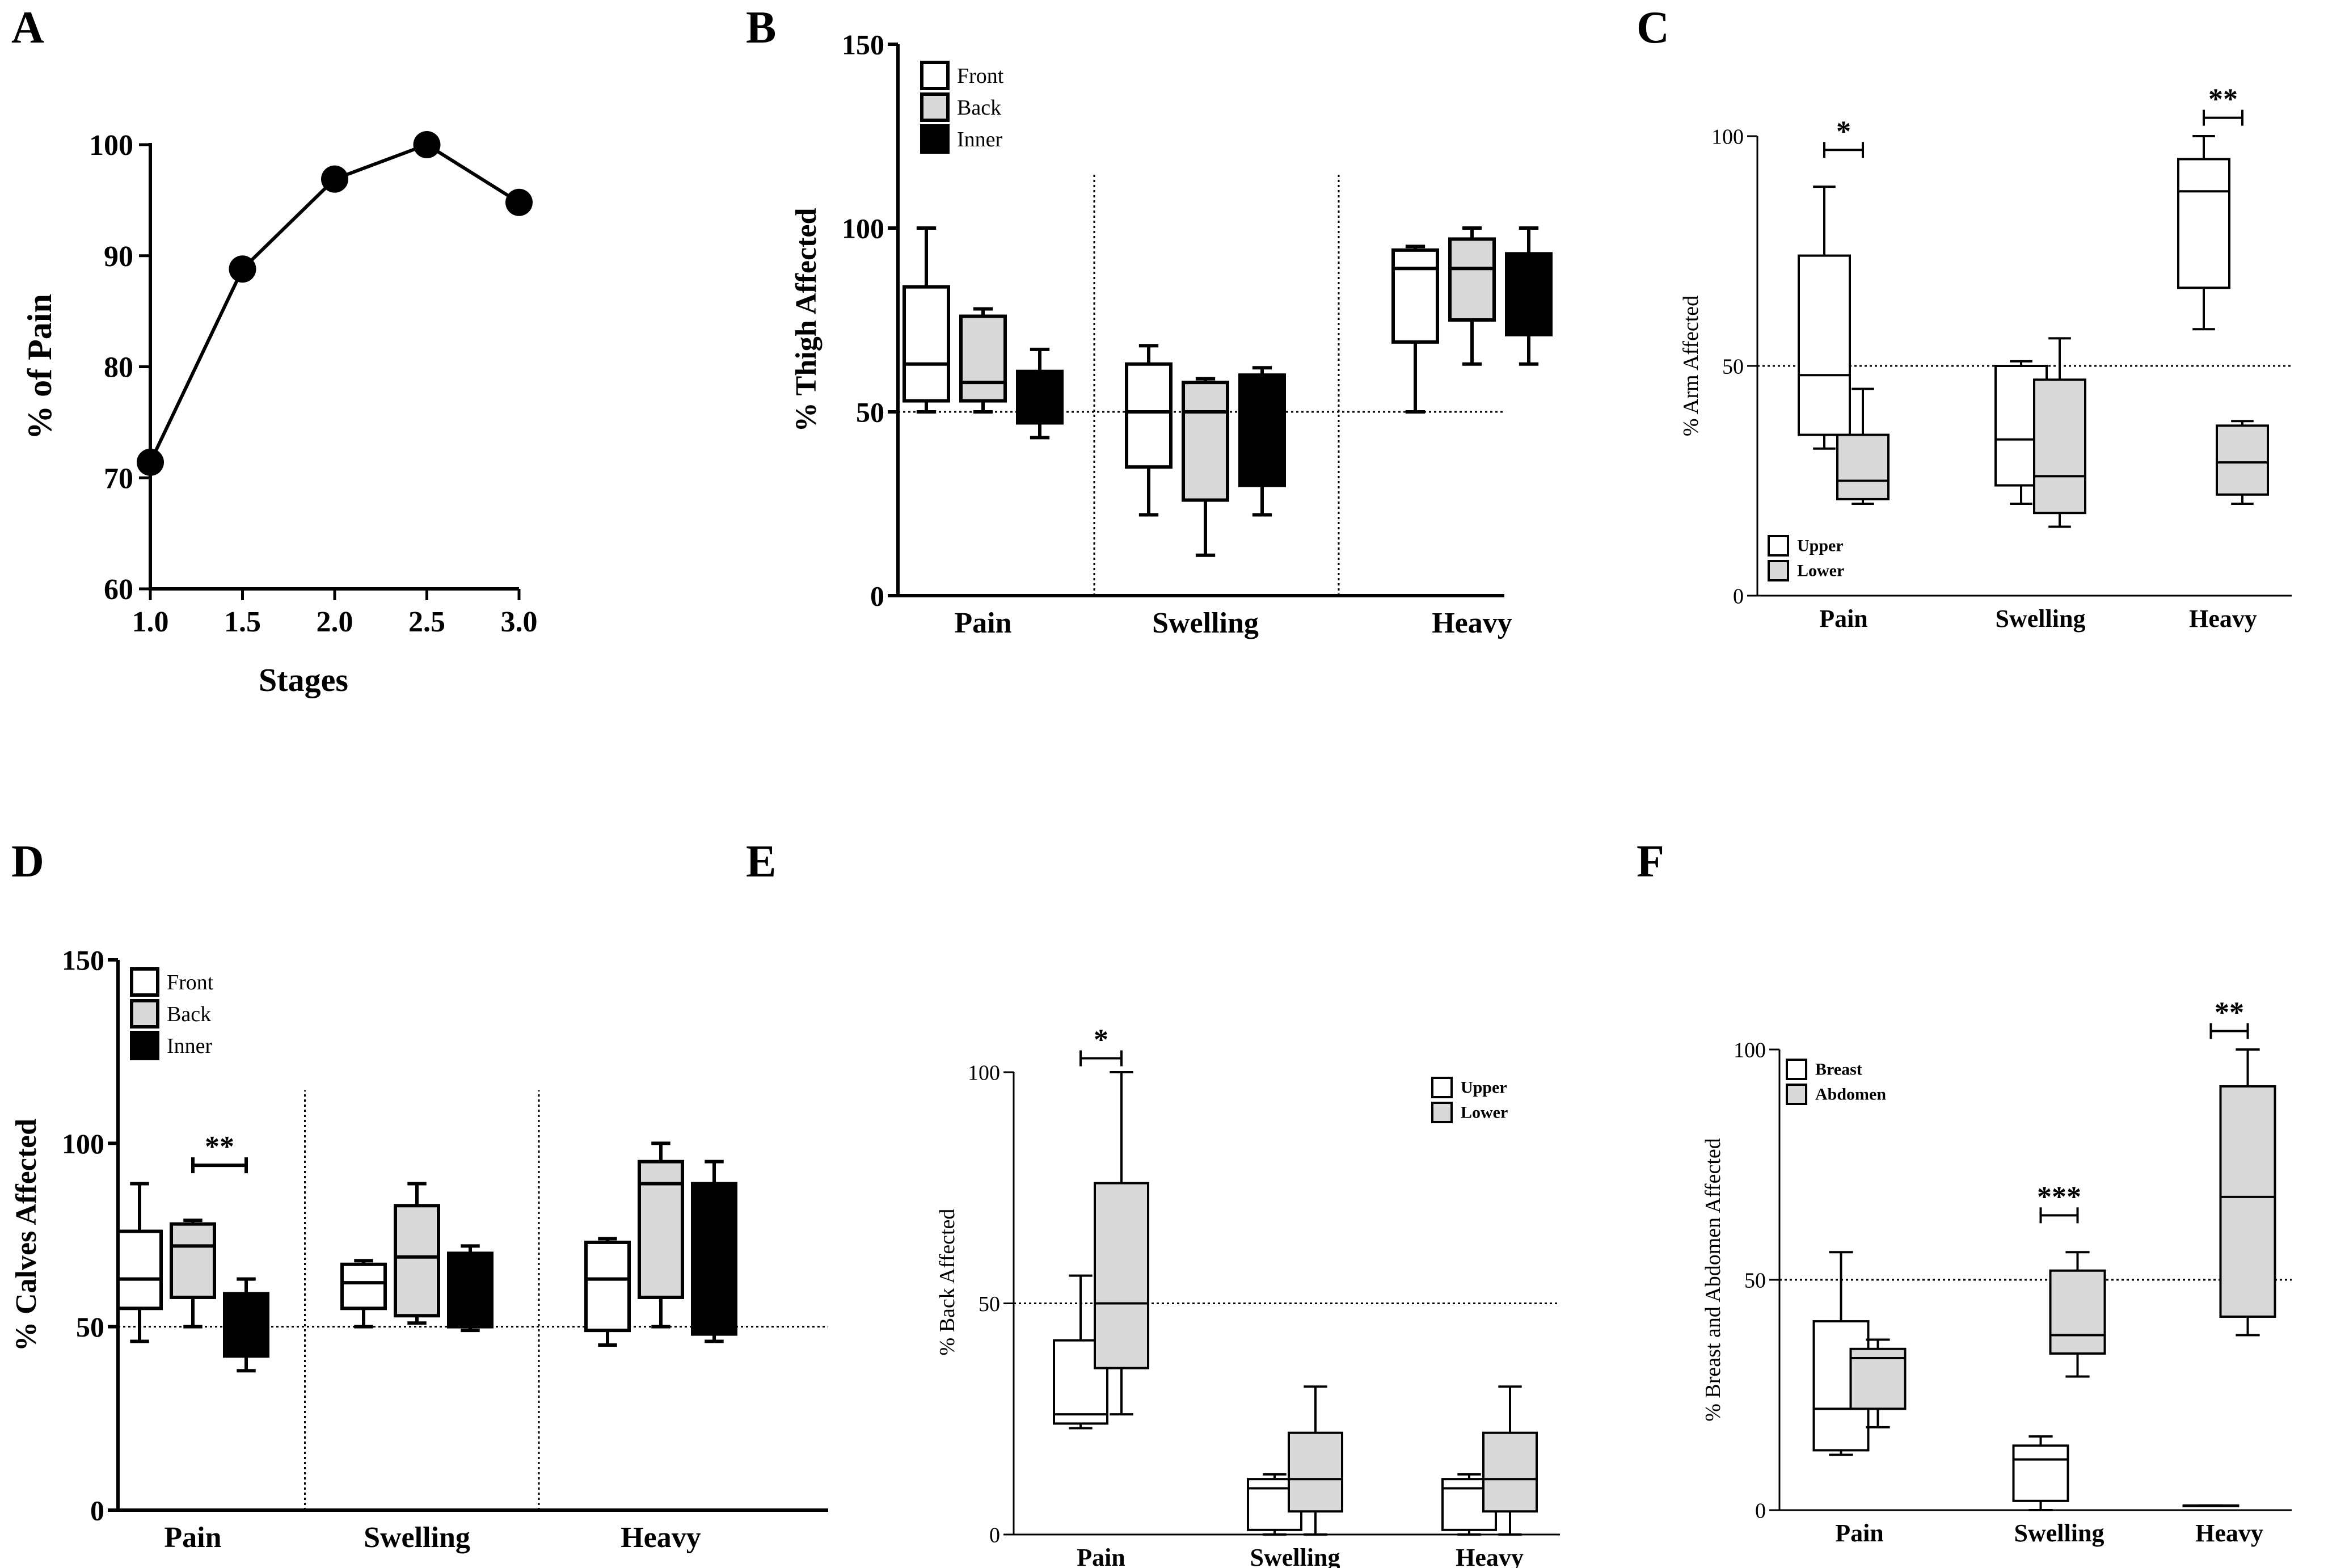 The width and height of the screenshot is (2328, 1568). I want to click on legend: Upper Lower, so click(1806, 558).